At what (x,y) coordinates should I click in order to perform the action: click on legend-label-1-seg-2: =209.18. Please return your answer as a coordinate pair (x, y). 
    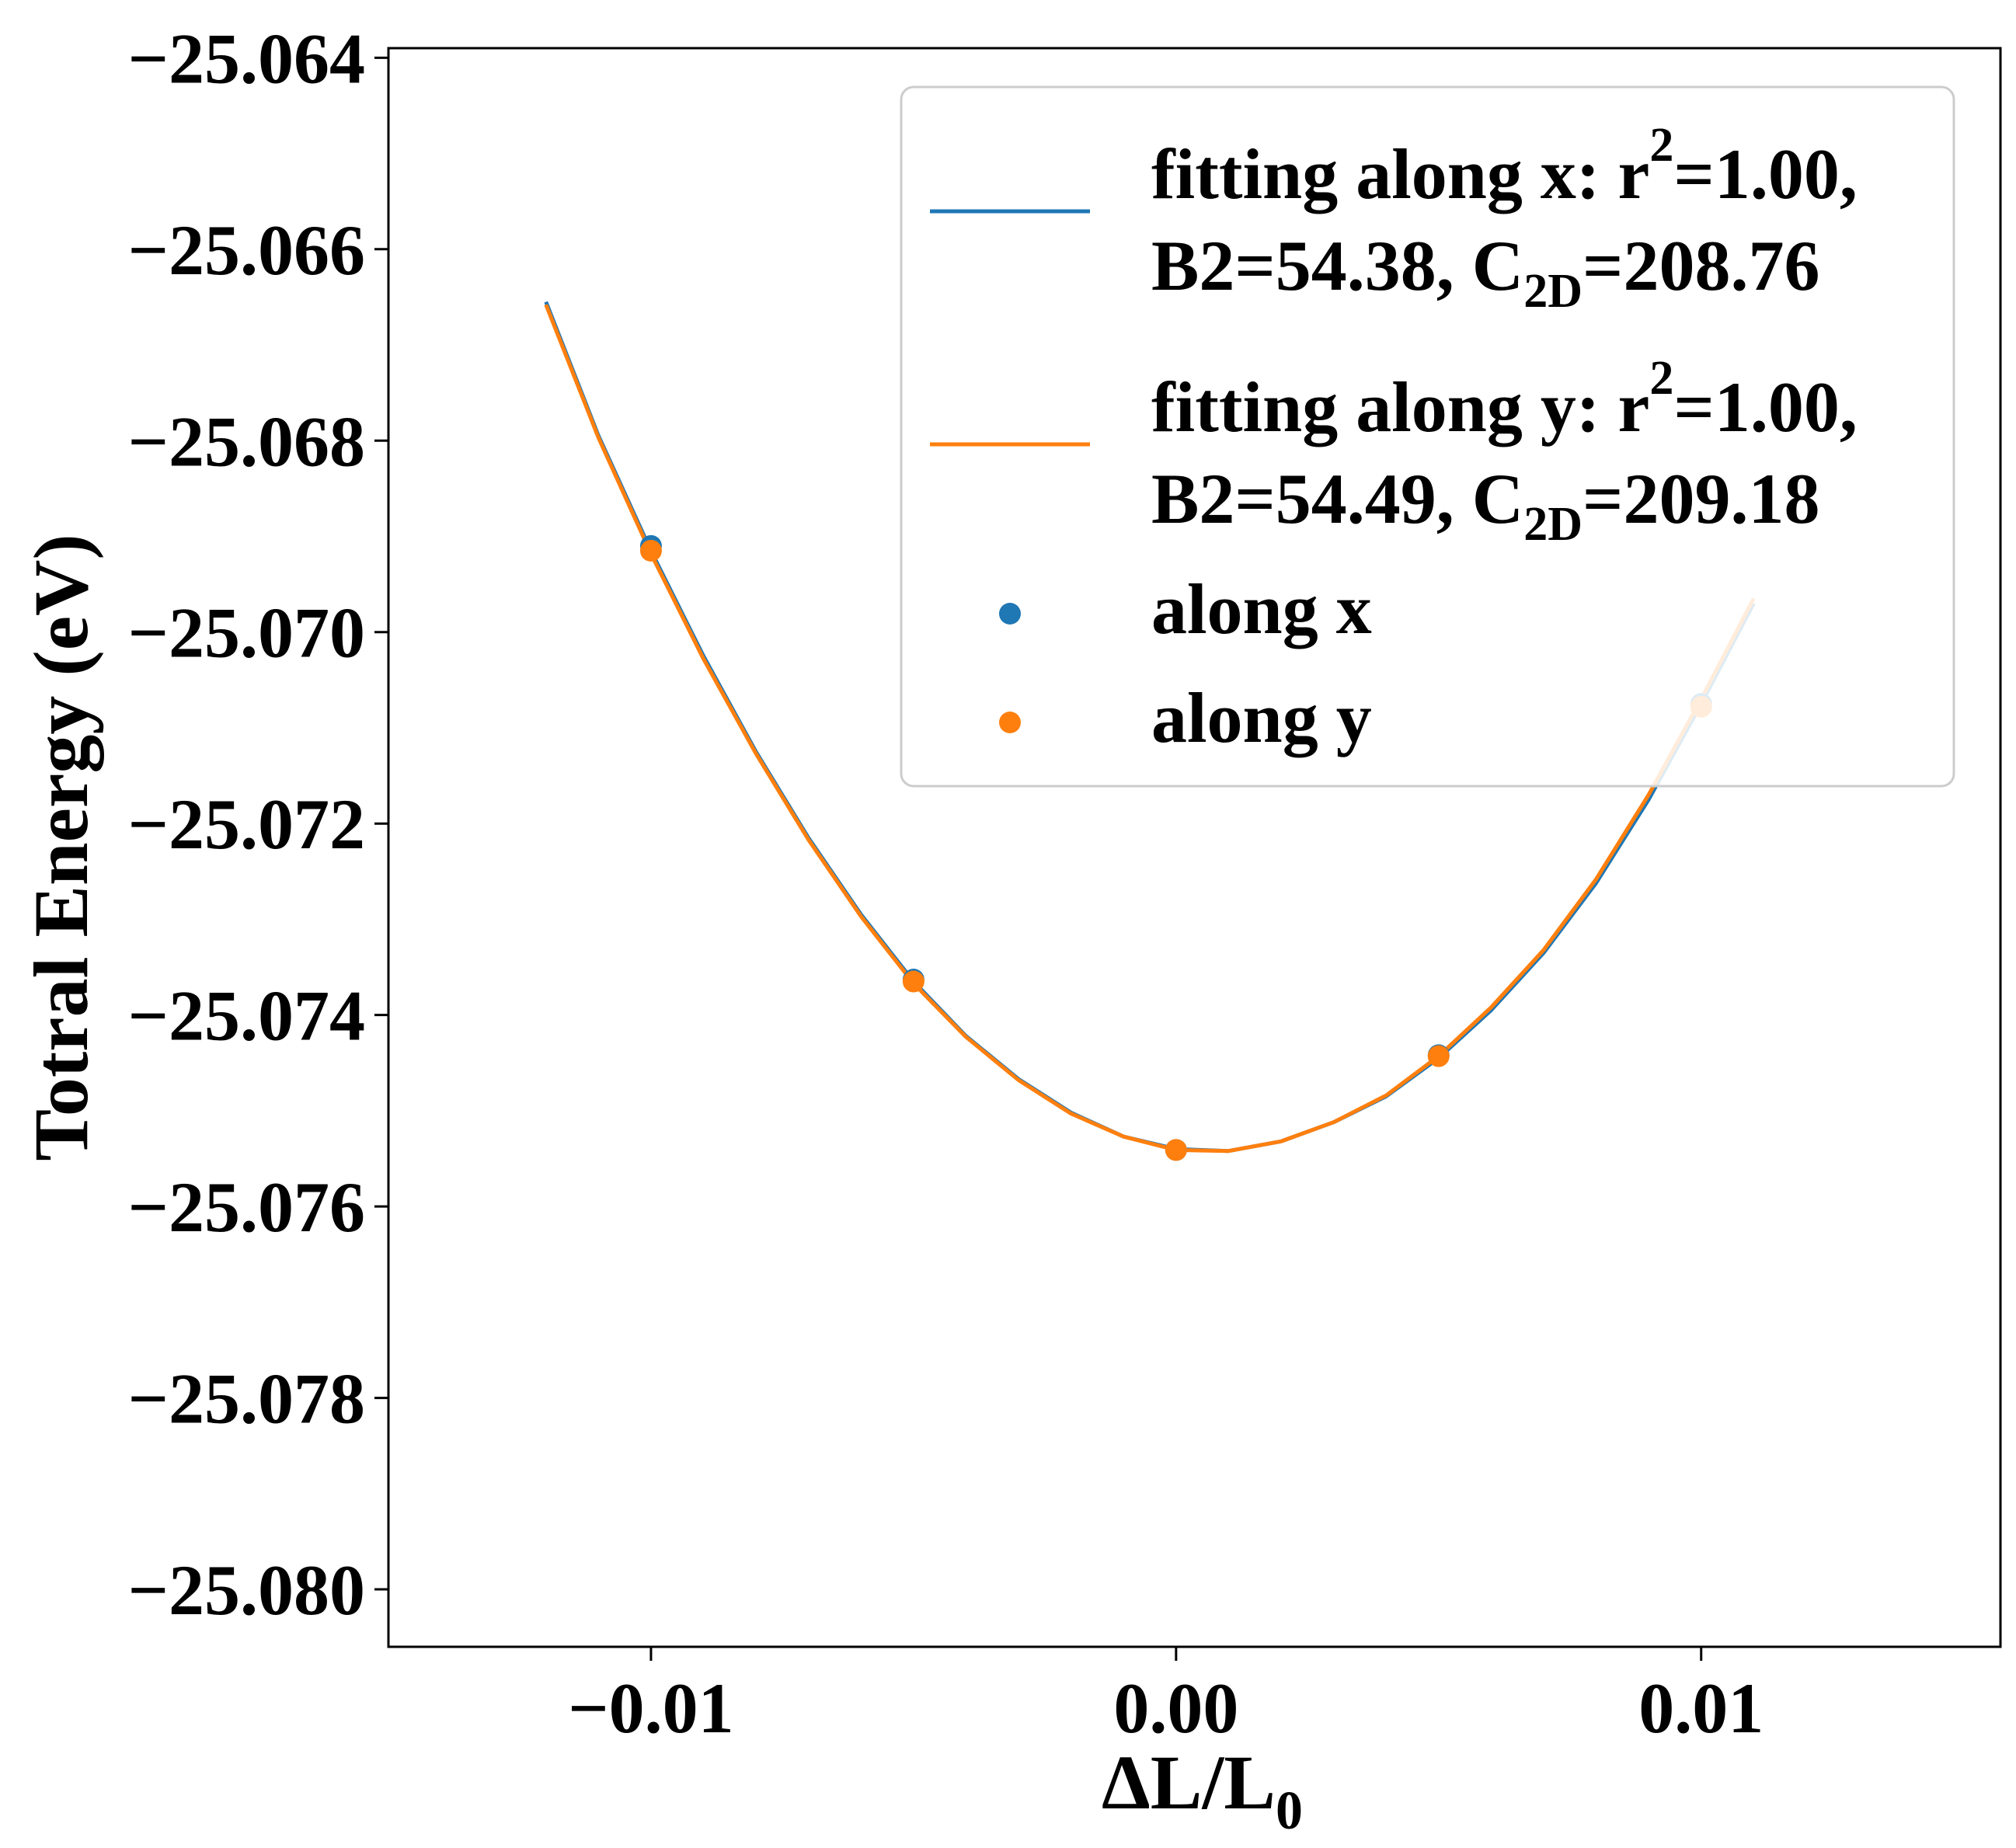
    Looking at the image, I should click on (1701, 499).